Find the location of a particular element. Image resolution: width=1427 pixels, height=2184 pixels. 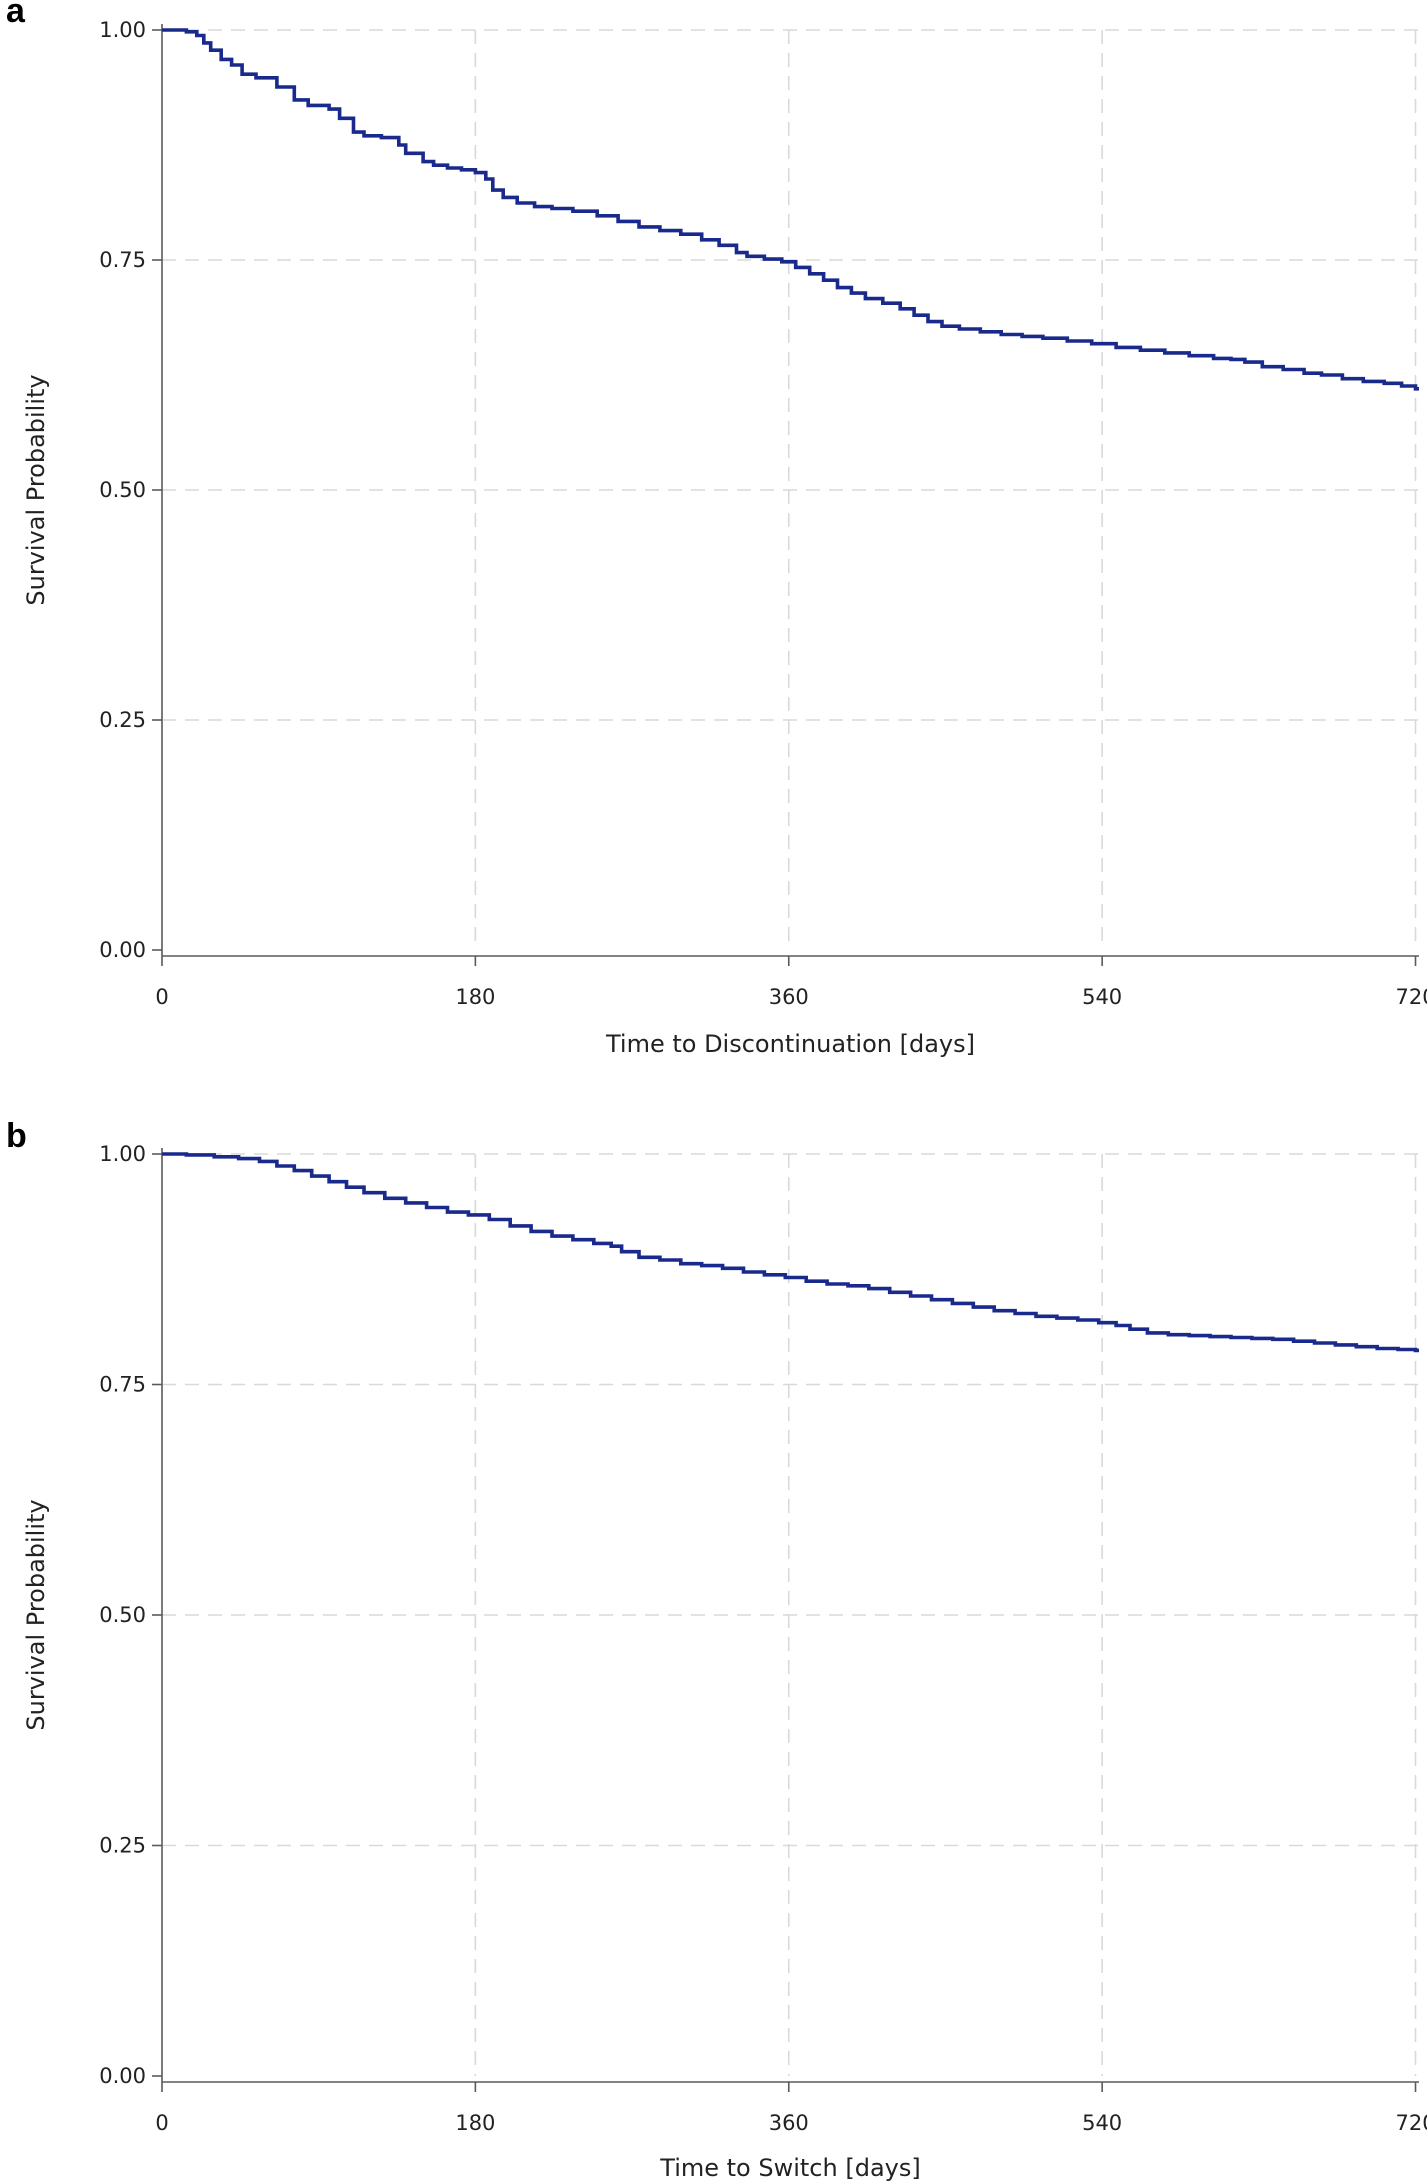

panel-a-ytick-label-1: 0.25 is located at coordinates (122, 720).